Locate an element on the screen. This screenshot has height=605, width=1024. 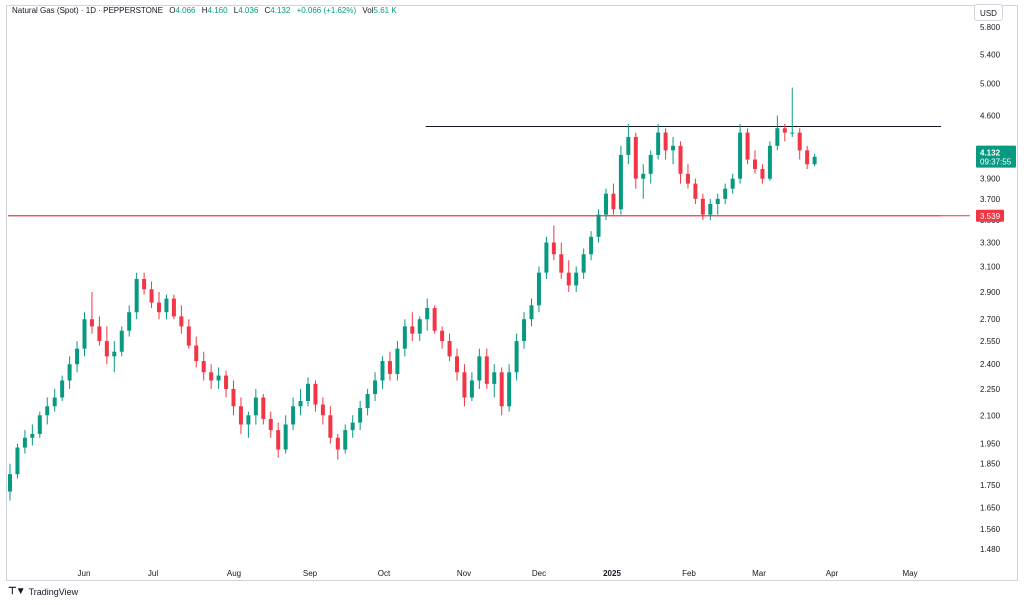
y-tick-label: 2.700 is located at coordinates (990, 319).